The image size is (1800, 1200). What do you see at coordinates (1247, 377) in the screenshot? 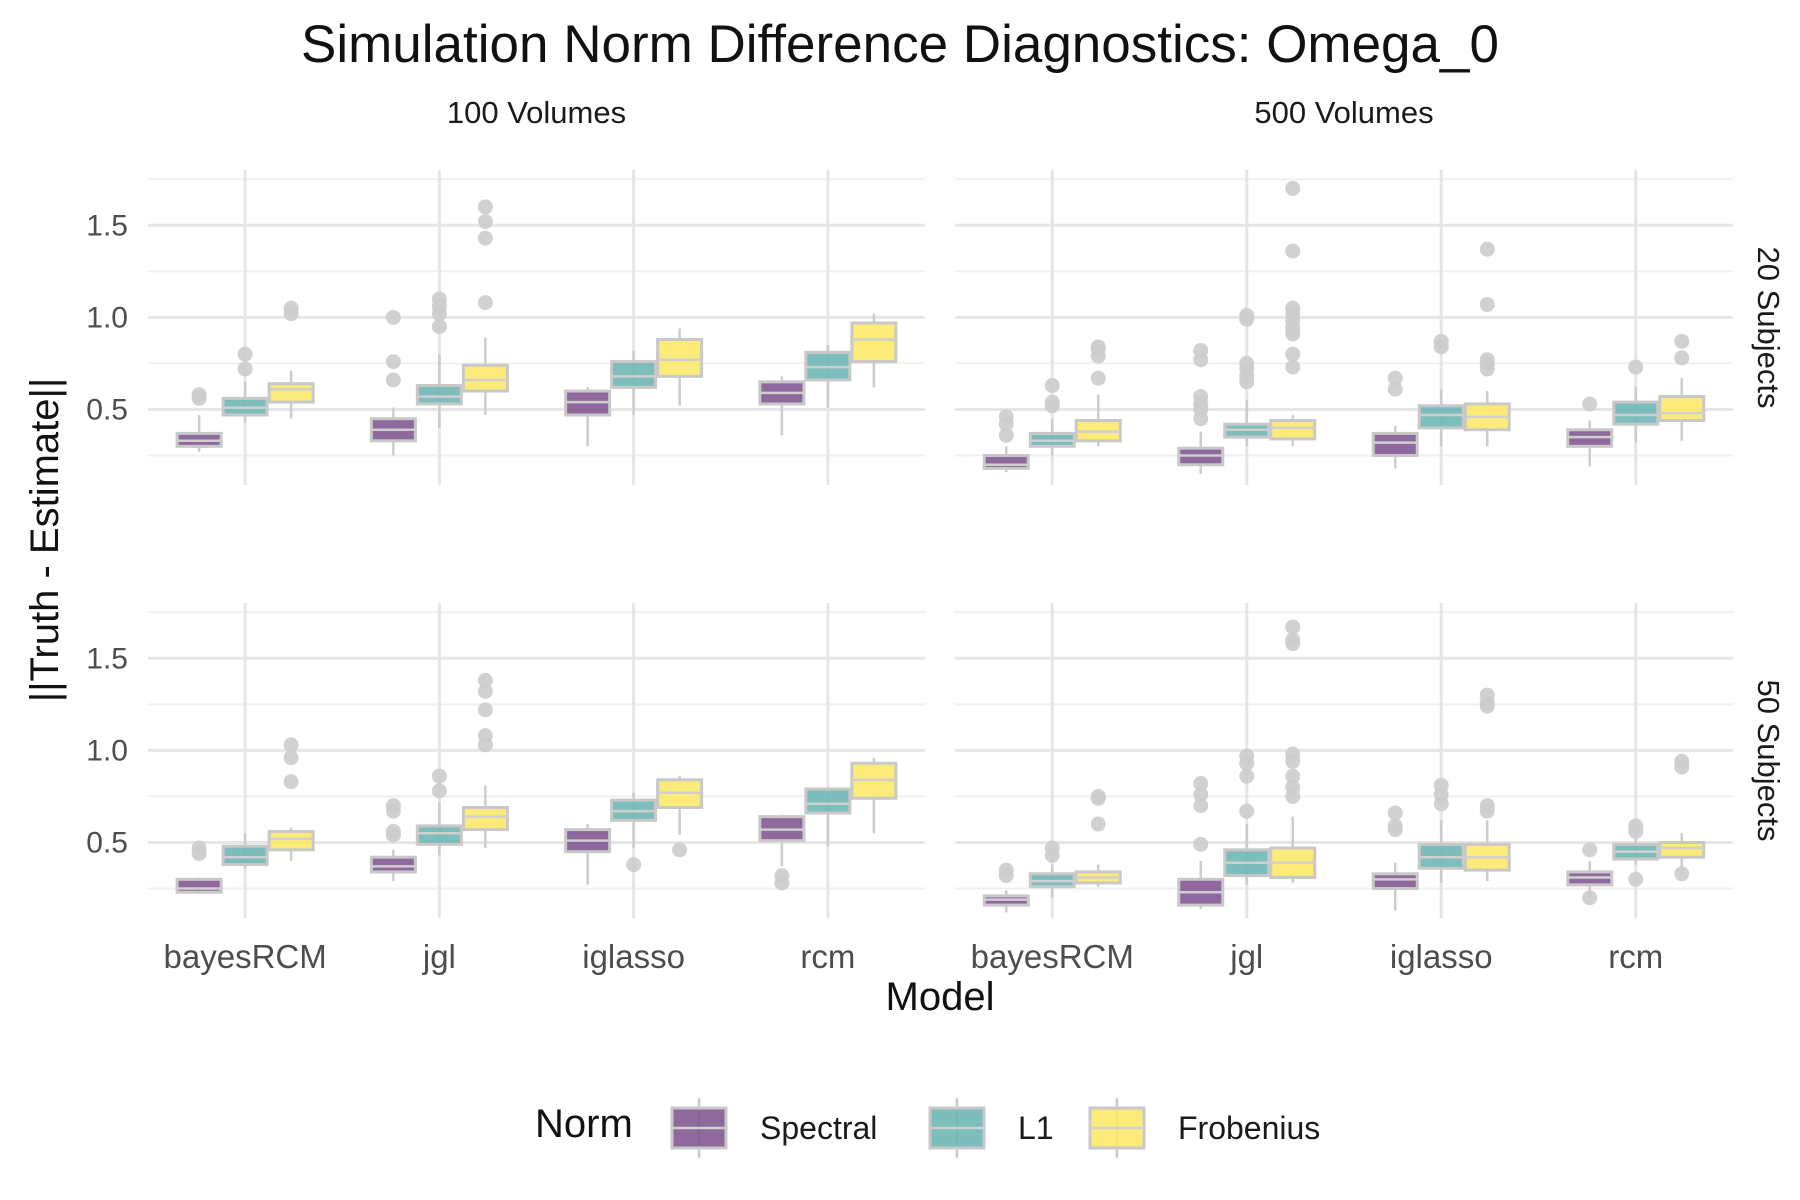
I see `box-jgl-l1` at bounding box center [1247, 377].